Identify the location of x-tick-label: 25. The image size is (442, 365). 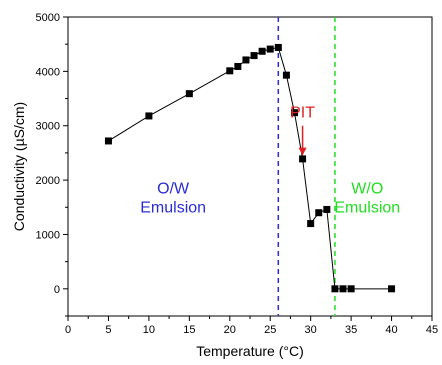
(270, 330).